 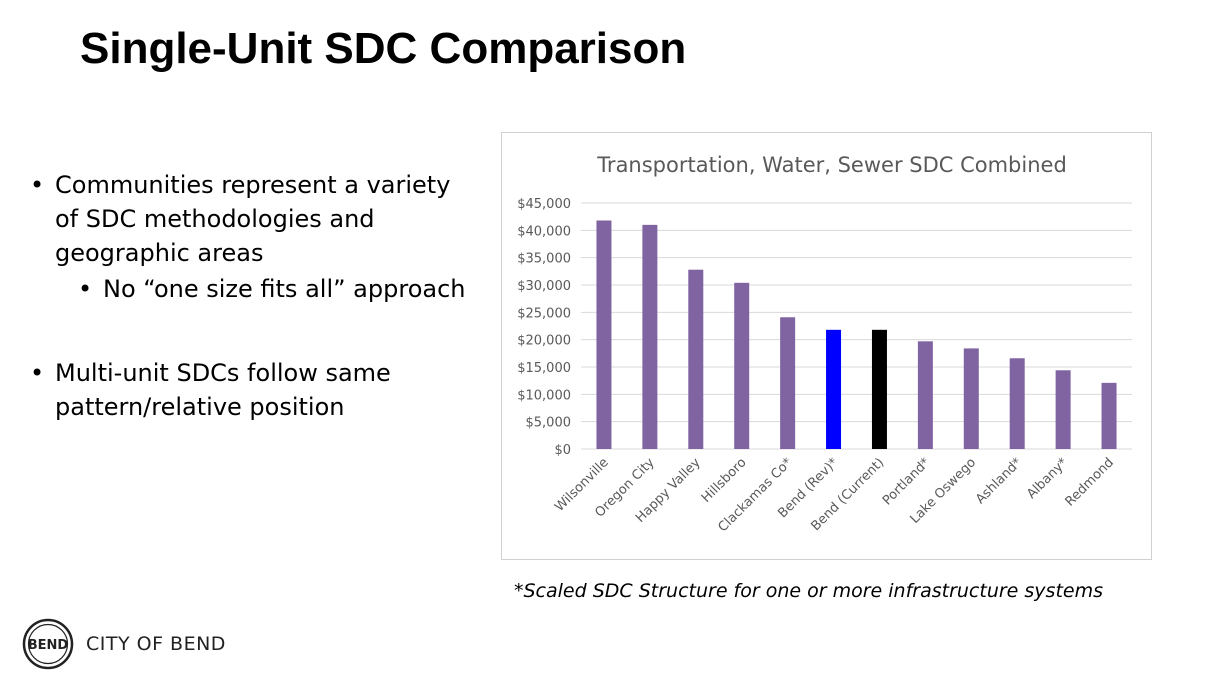 I want to click on bars, so click(x=856, y=334).